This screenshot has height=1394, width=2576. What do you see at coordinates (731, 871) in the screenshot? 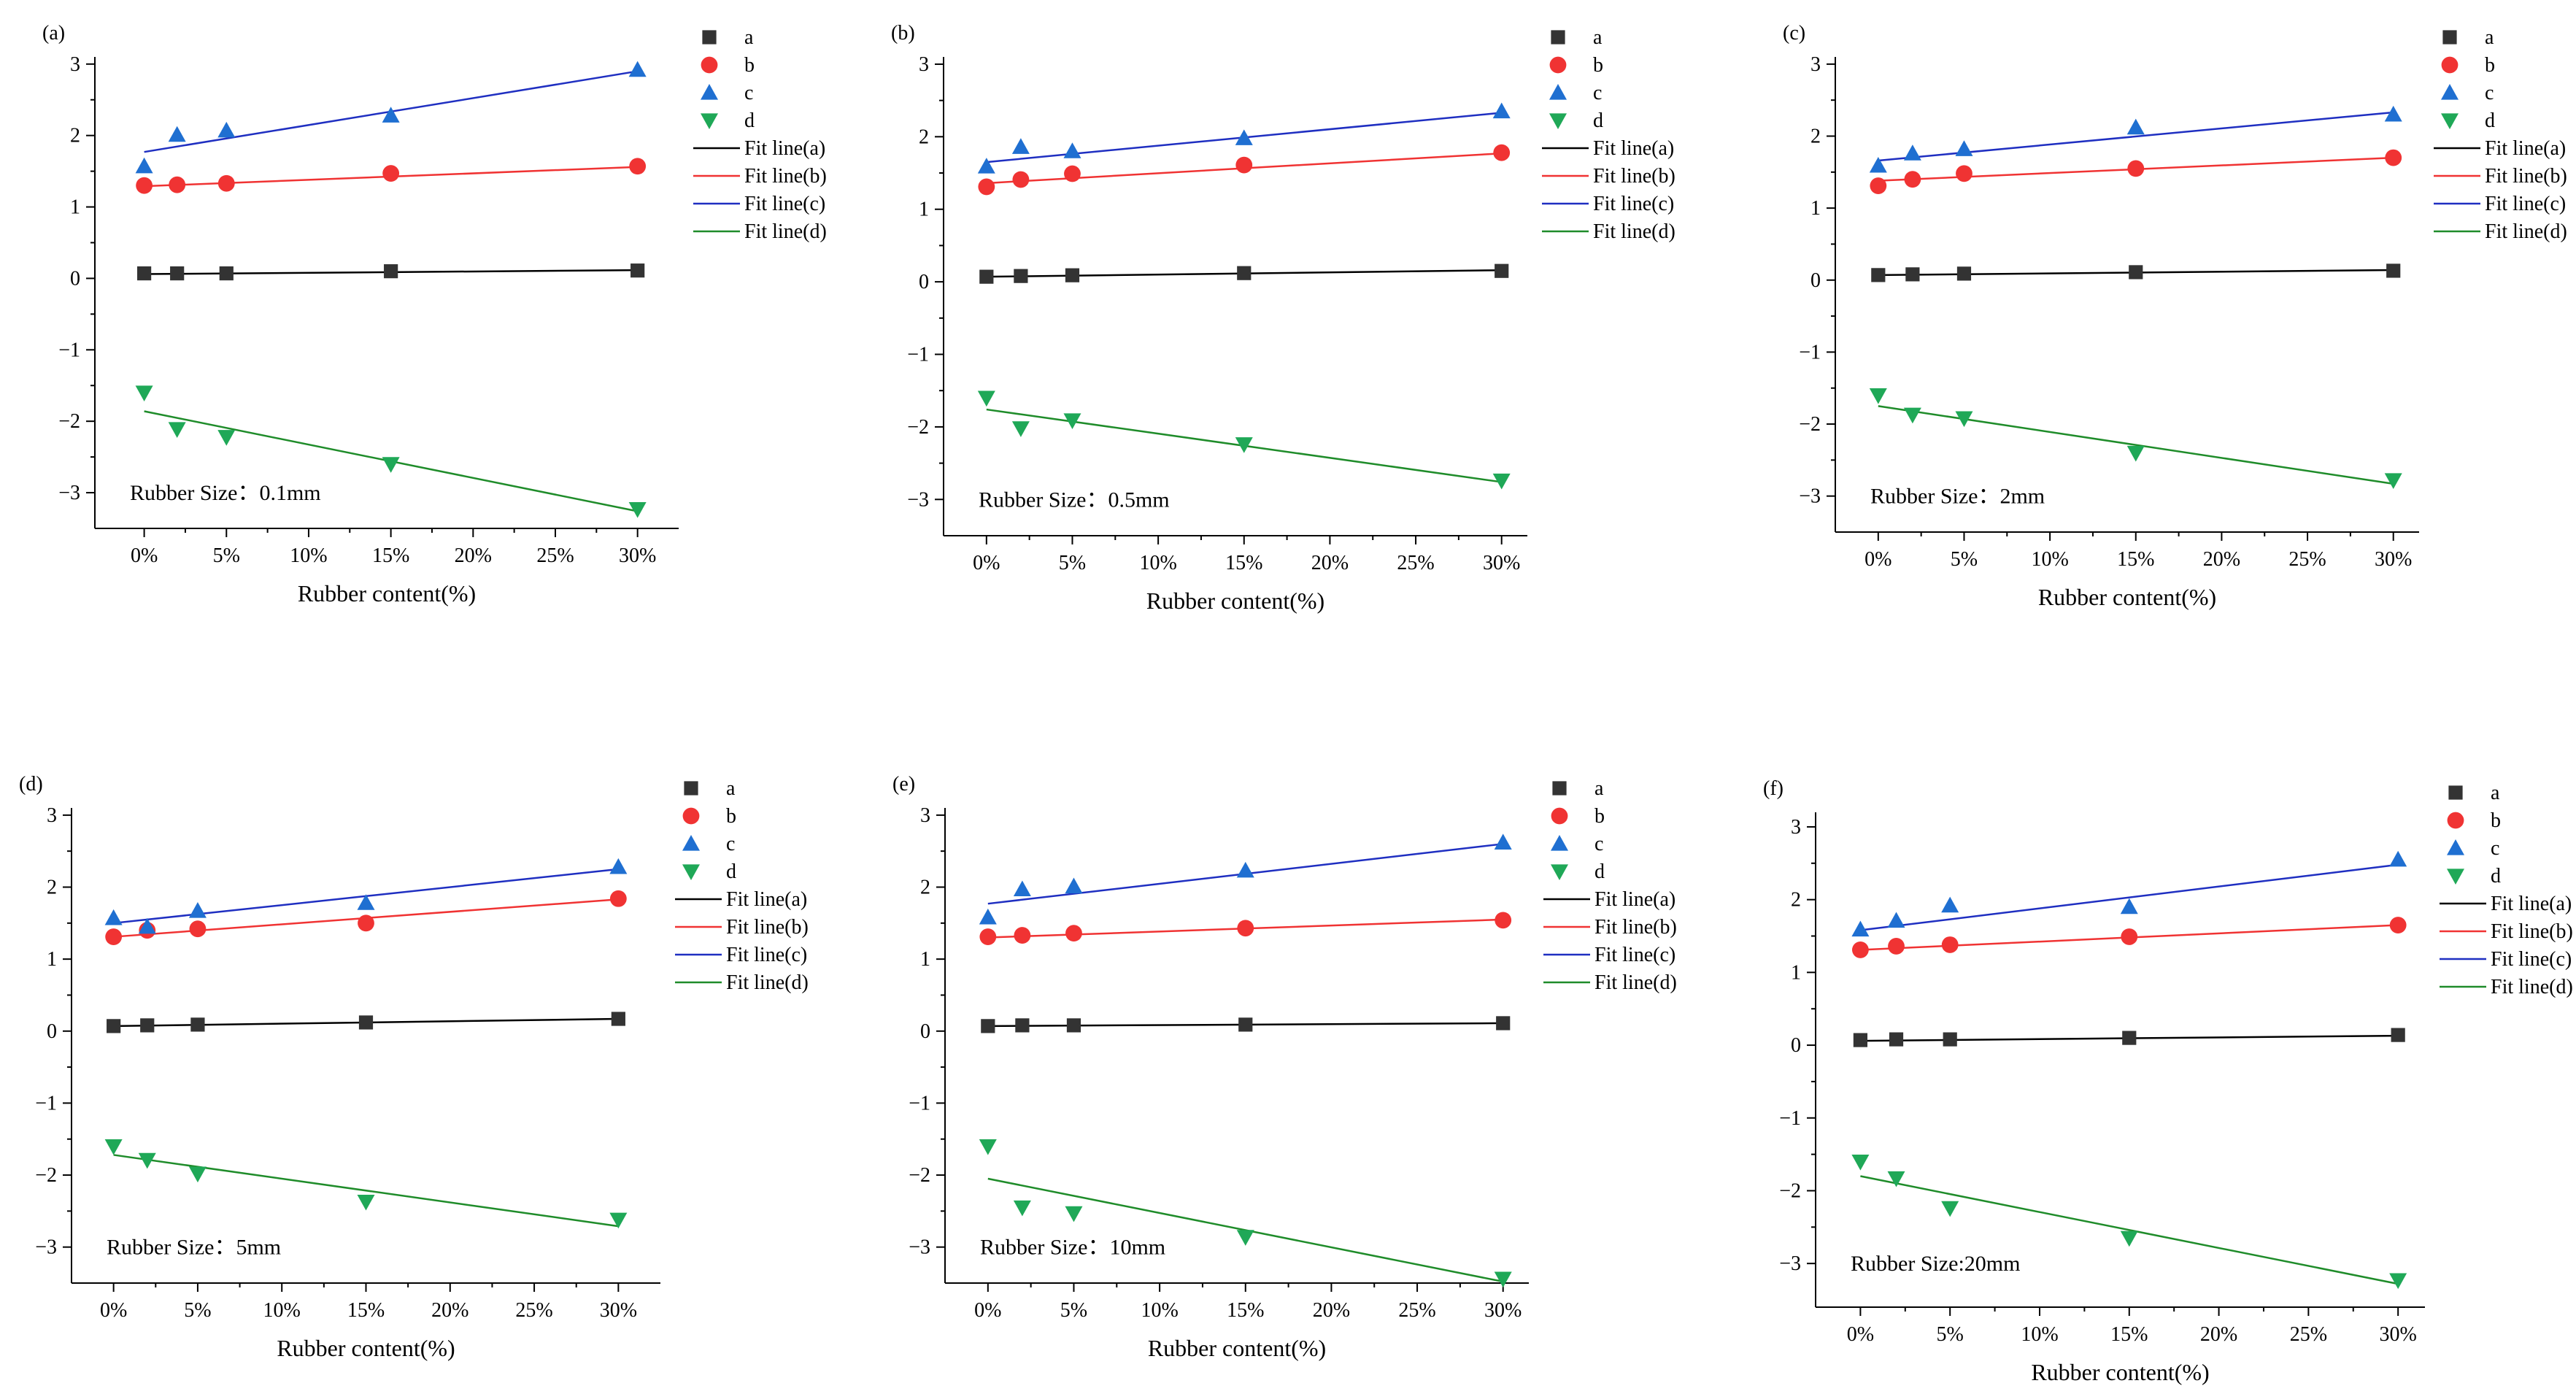
I see `legend-label-d: d` at bounding box center [731, 871].